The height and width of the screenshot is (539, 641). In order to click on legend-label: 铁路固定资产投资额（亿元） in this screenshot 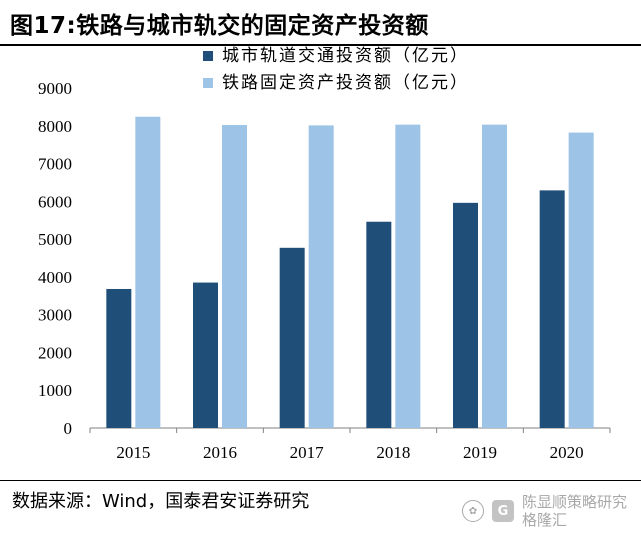, I will do `click(345, 83)`.